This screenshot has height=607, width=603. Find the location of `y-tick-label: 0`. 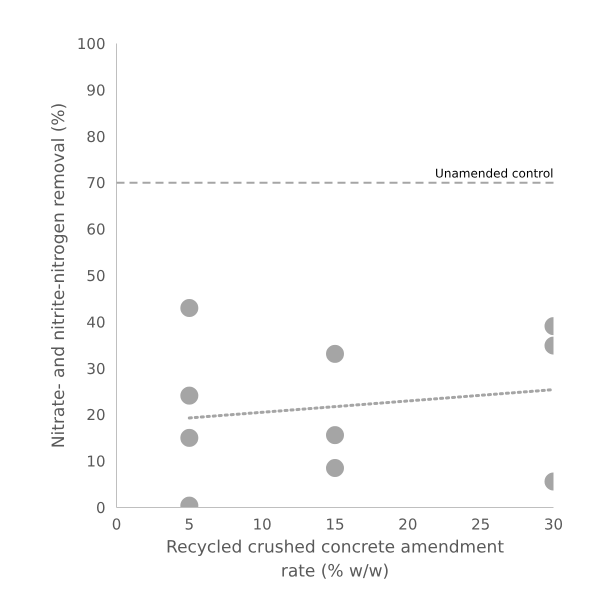

y-tick-label: 0 is located at coordinates (101, 508).